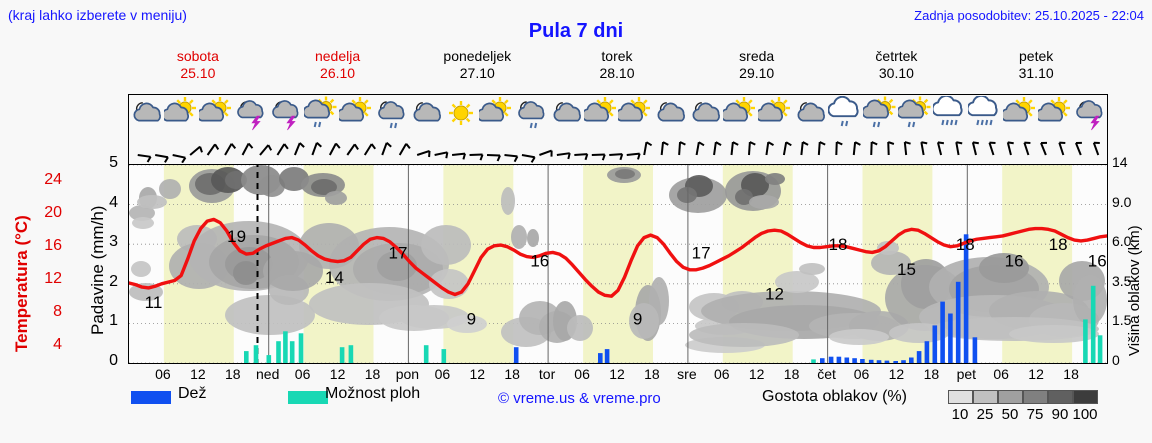 The height and width of the screenshot is (443, 1152). I want to click on weather-icon-sun, so click(461, 114).